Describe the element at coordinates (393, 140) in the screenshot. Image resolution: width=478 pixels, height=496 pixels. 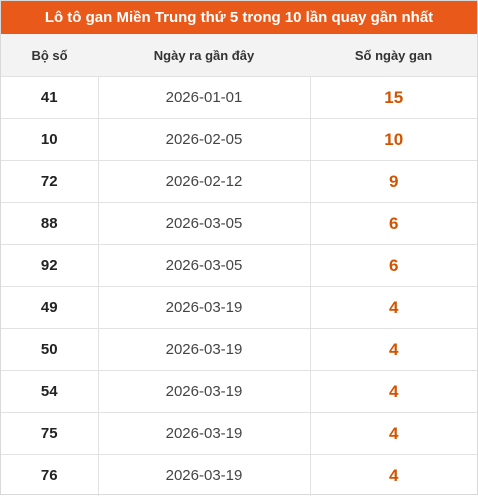
I see `cell-days: 10` at that location.